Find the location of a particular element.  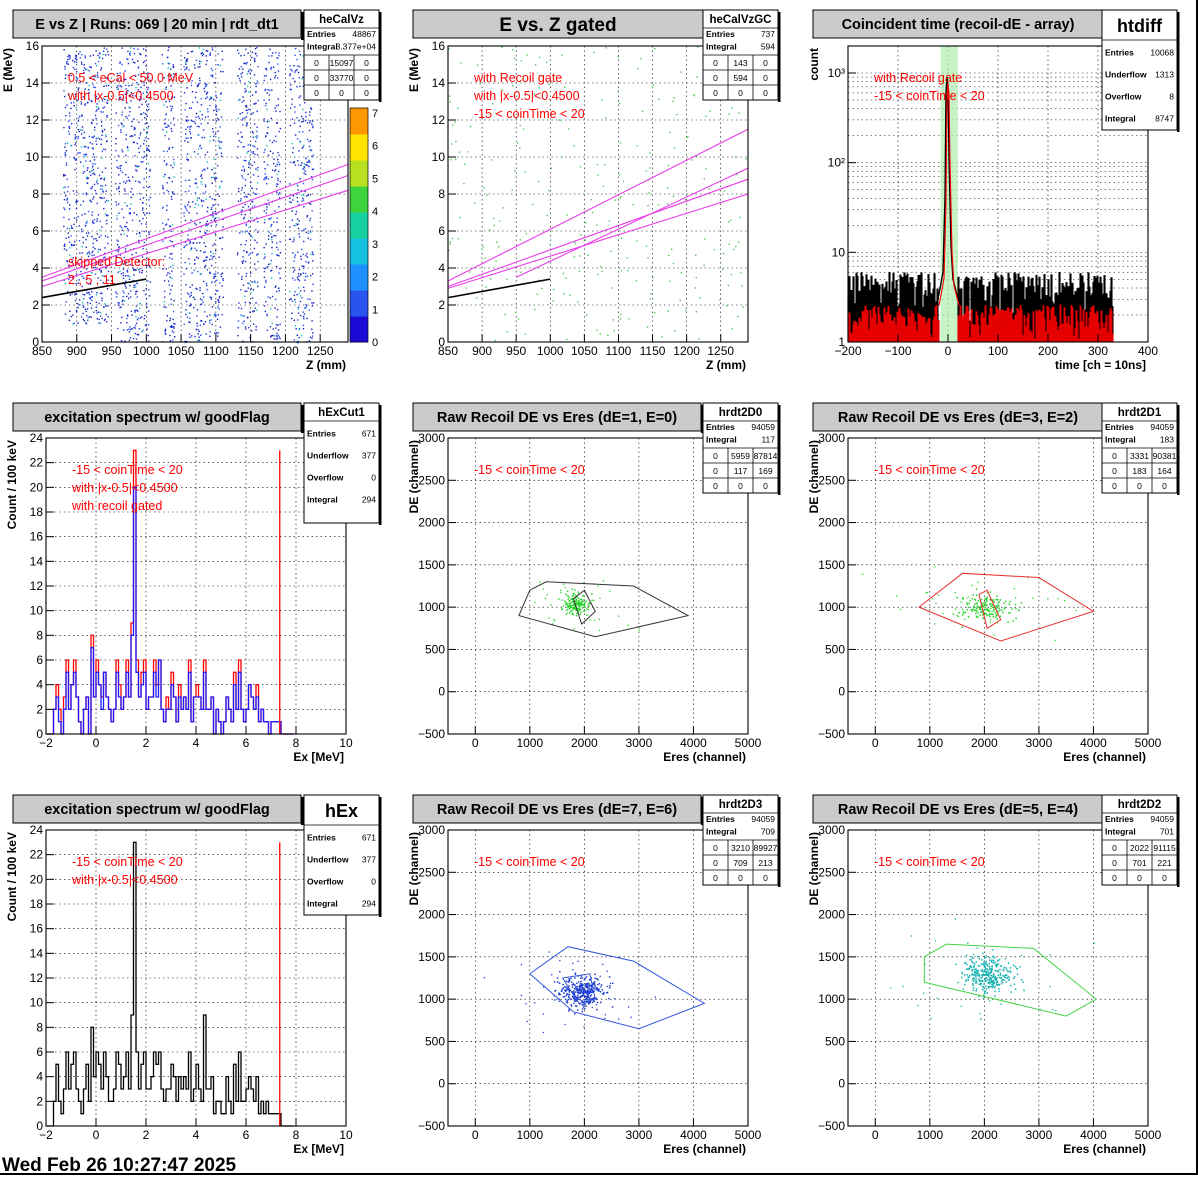

cut-outer-polygon is located at coordinates (617, 988).